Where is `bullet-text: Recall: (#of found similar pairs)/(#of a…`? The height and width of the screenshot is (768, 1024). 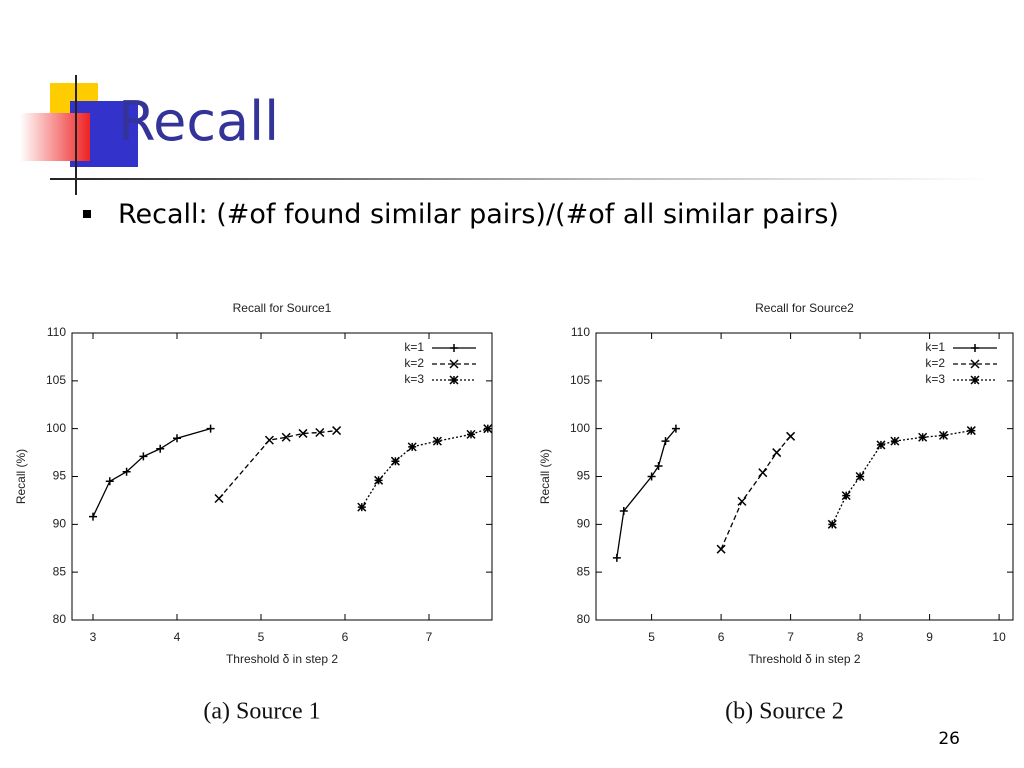
bullet-text: Recall: (#of found similar pairs)/(#of a… is located at coordinates (478, 214).